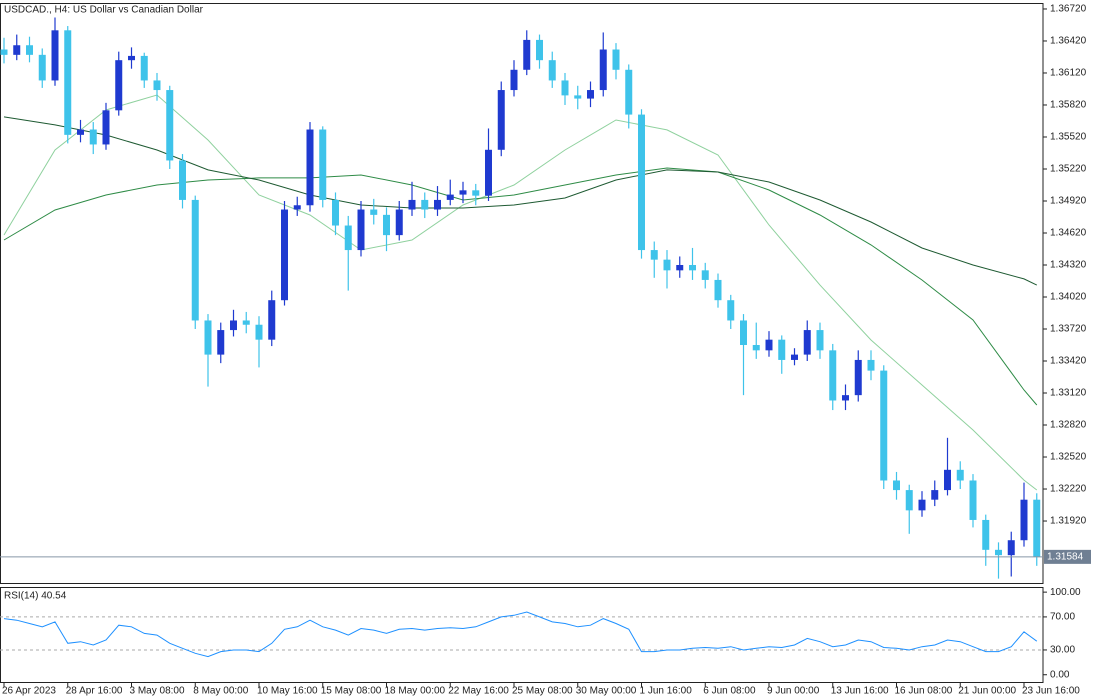  Describe the element at coordinates (157, 691) in the screenshot. I see `x-tick-label: 3 May 08:00` at that location.